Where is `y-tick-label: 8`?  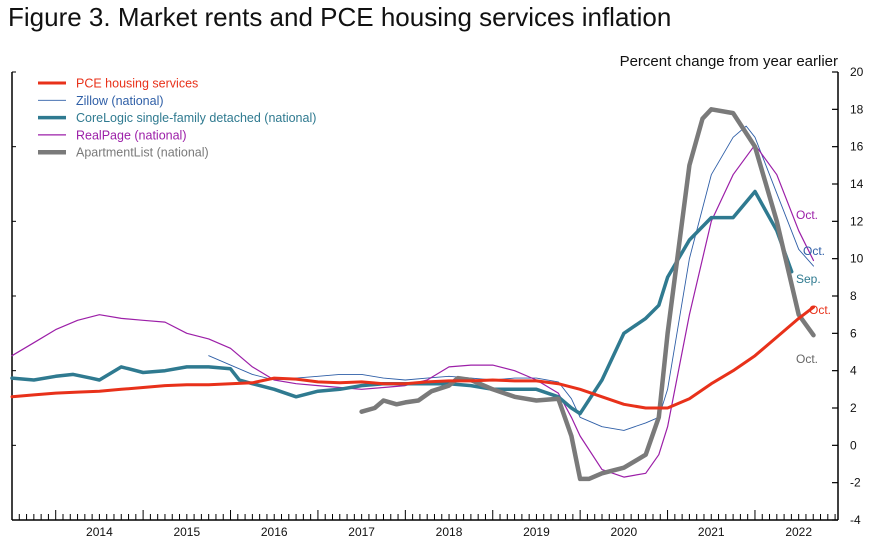
y-tick-label: 8 is located at coordinates (853, 296).